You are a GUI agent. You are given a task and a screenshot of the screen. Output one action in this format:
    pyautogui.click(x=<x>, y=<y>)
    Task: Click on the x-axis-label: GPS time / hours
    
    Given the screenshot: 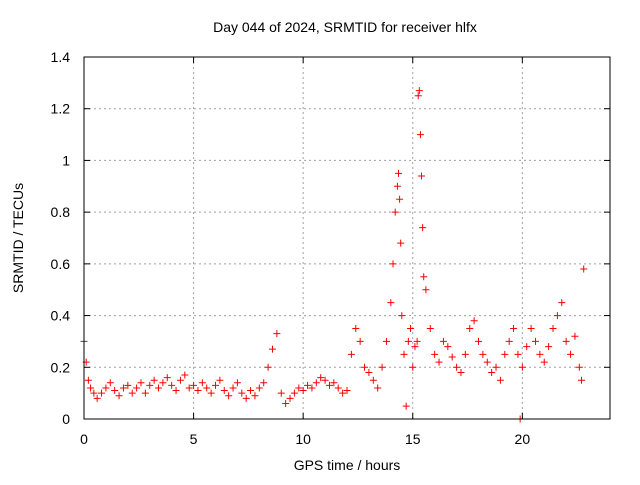 What is the action you would take?
    pyautogui.click(x=347, y=465)
    